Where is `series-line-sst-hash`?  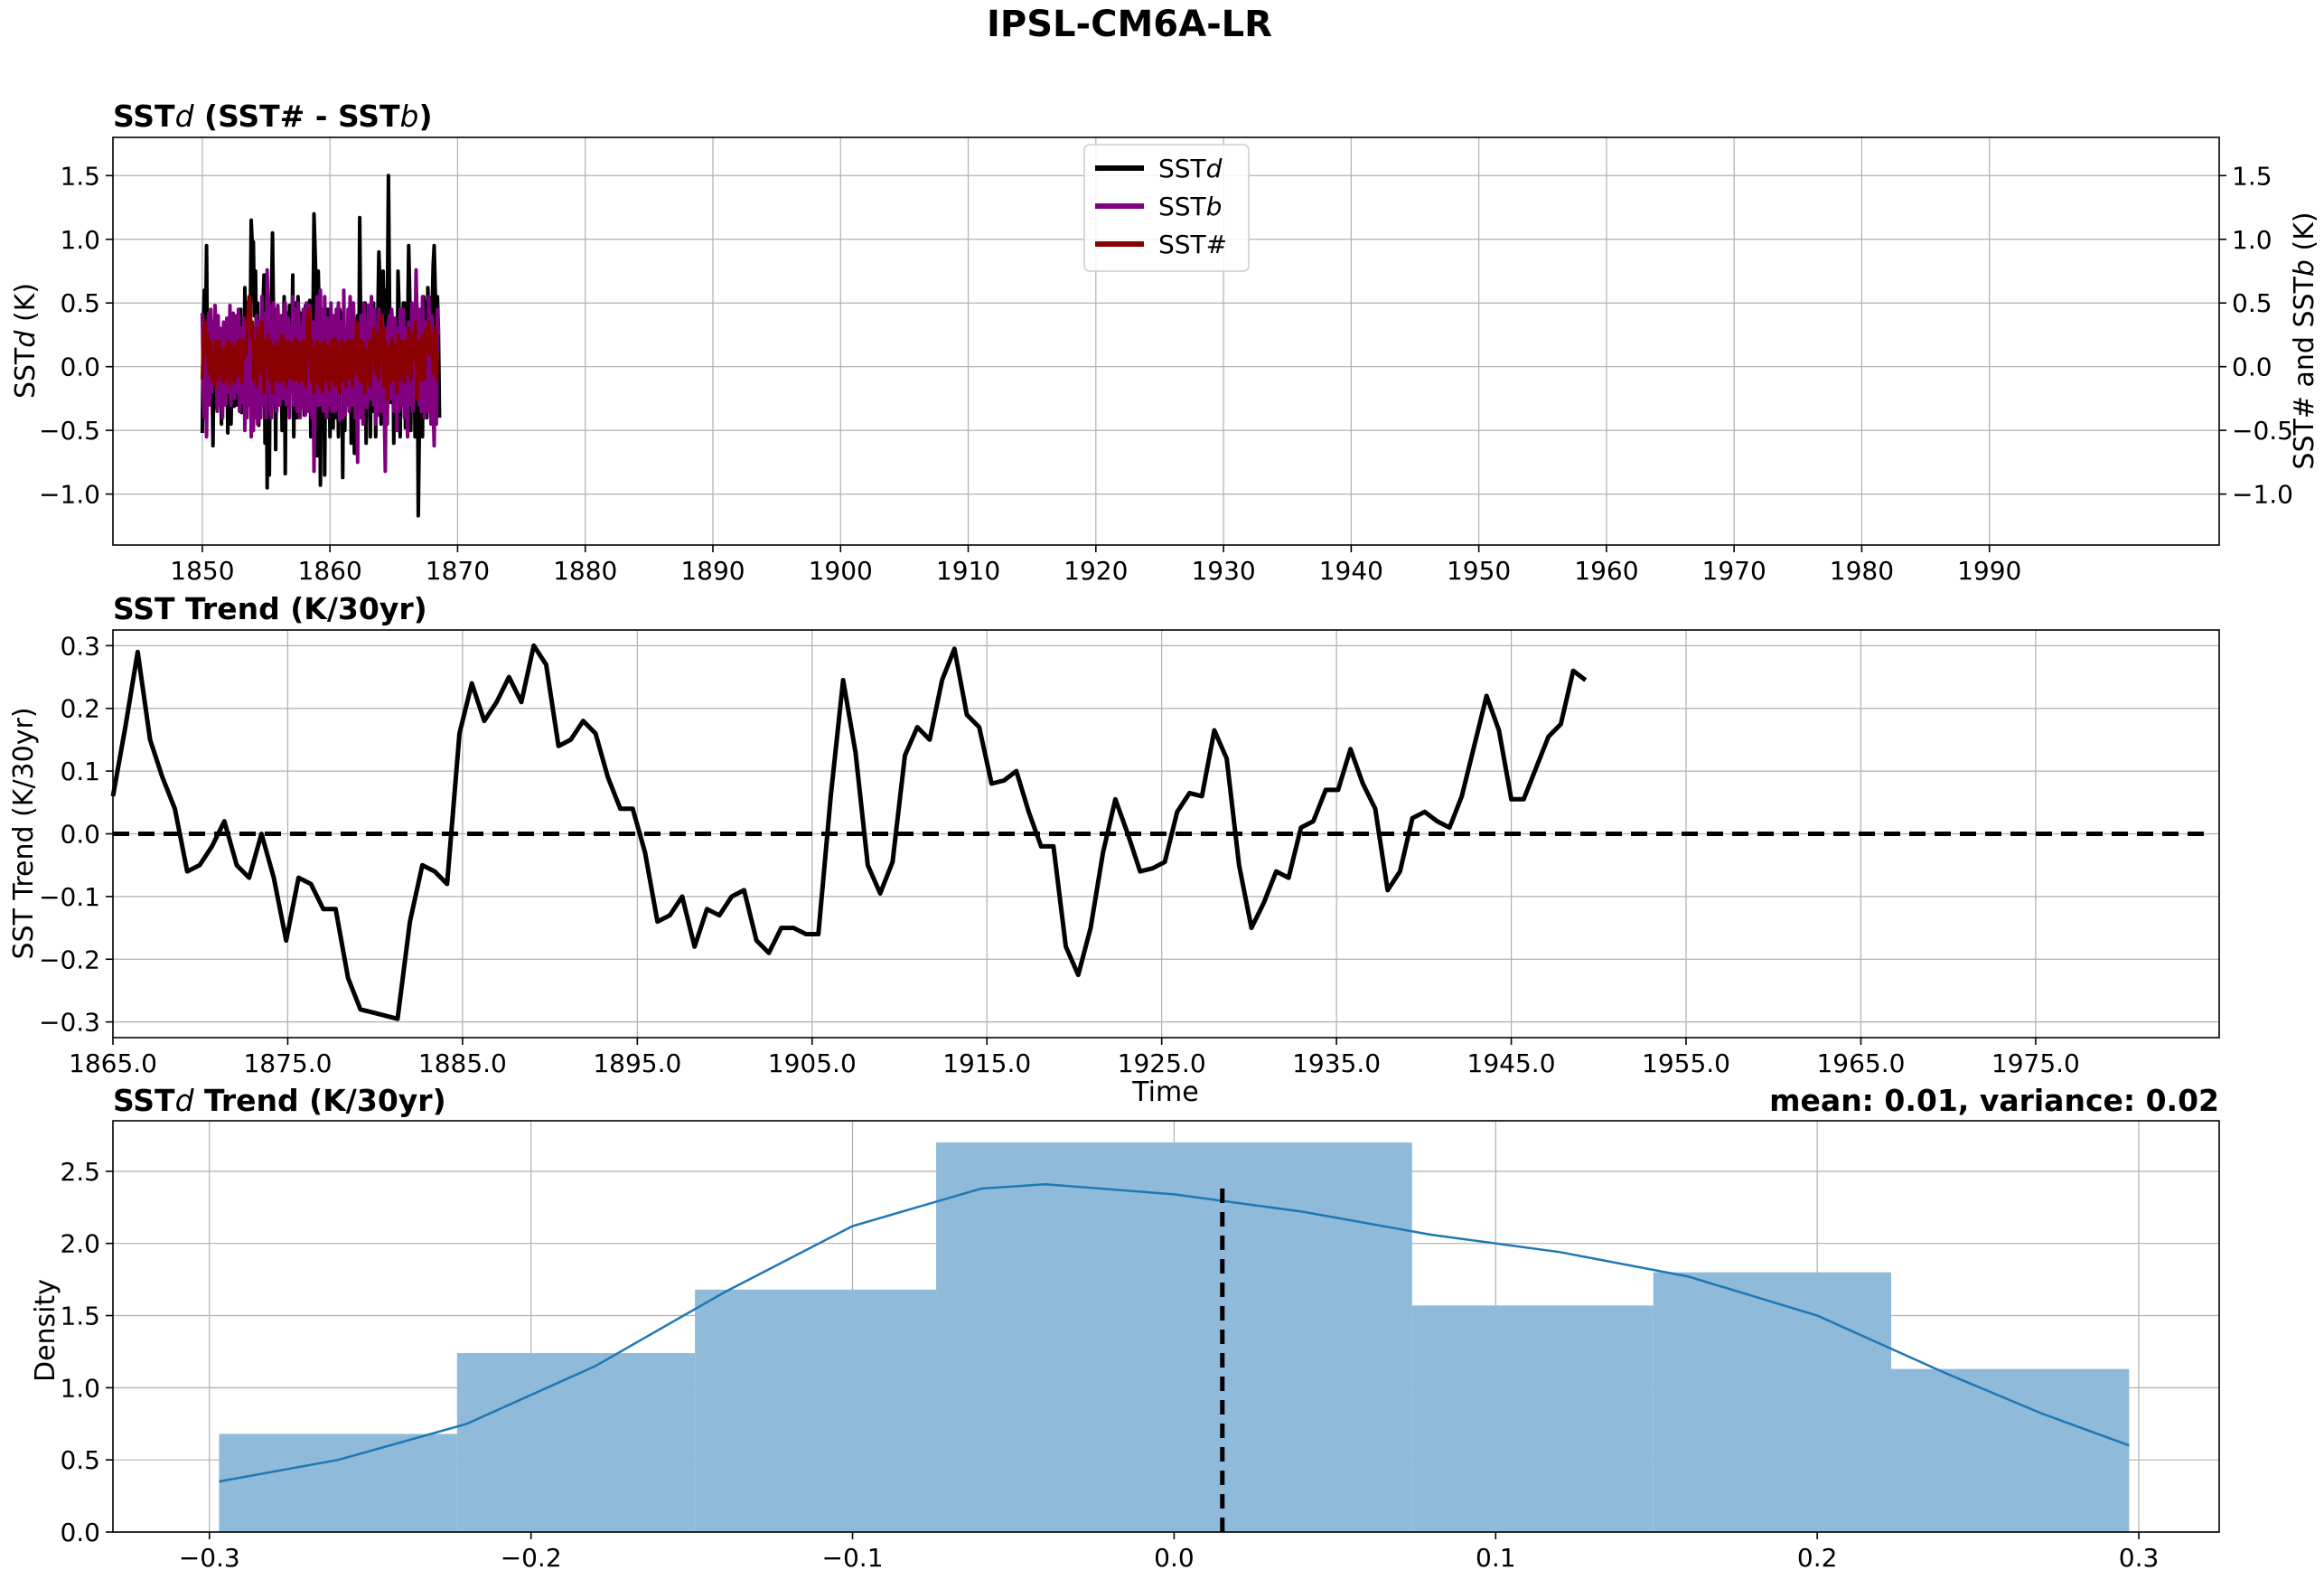
series-line-sst-hash is located at coordinates (320, 347).